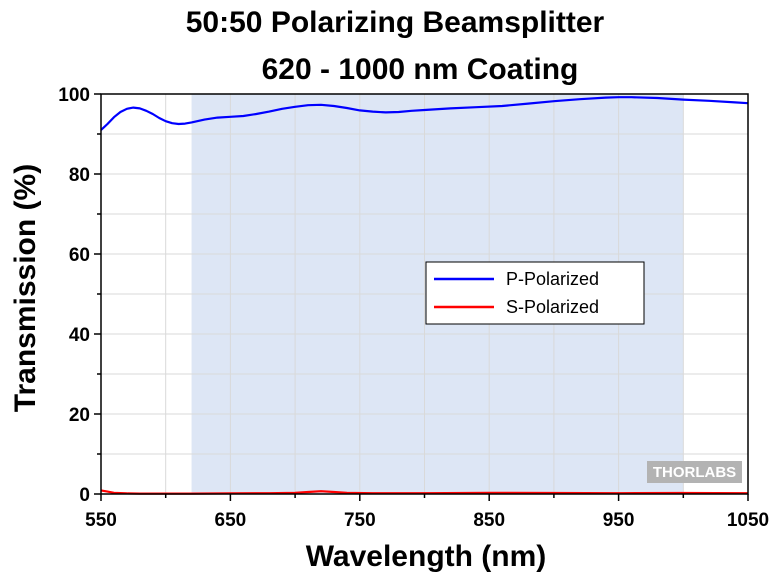  I want to click on x-tick-label: 550, so click(101, 520).